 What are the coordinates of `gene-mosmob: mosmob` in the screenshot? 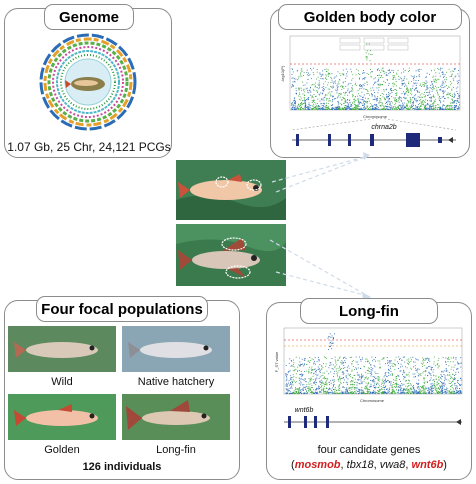 It's located at (317, 465).